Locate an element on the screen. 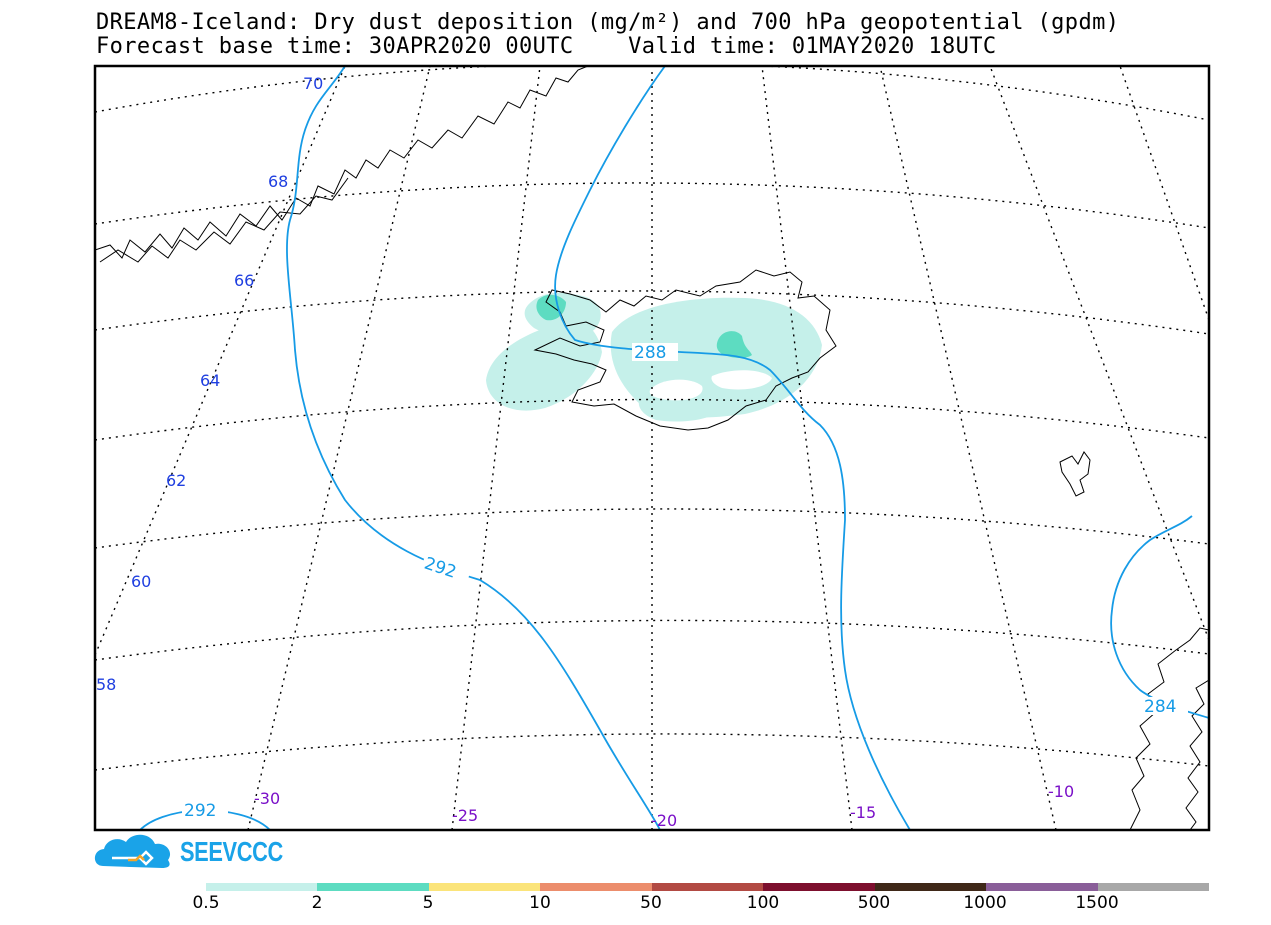 This screenshot has width=1271, height=925. isohypse-288-label-bg is located at coordinates (655, 352).